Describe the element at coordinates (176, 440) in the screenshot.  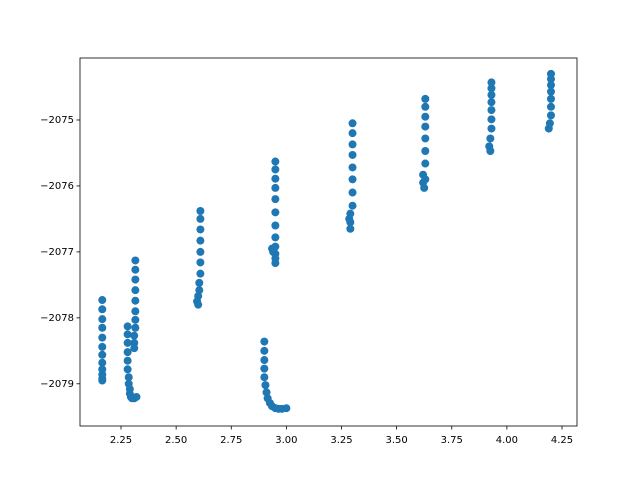
I see `x-tick-label: 2.50` at that location.